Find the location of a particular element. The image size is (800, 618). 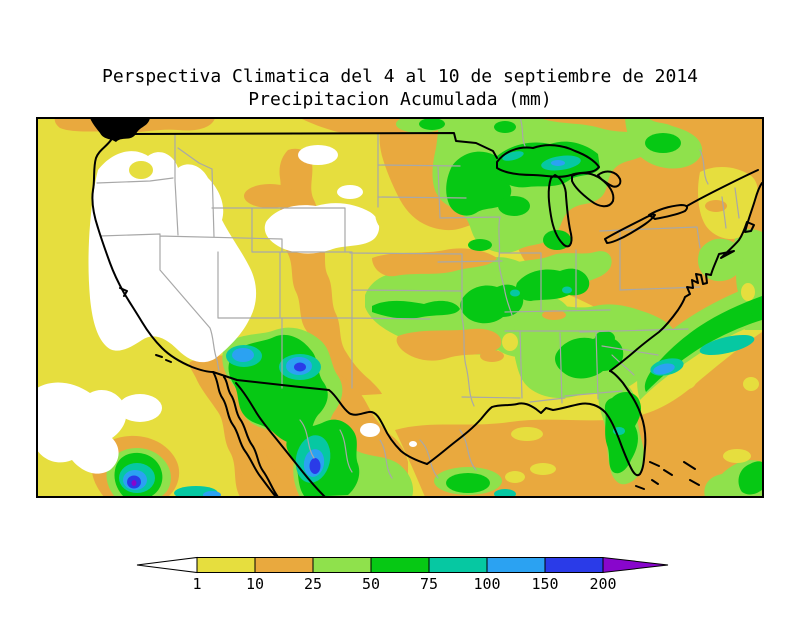

fill-yellow-gulf2 is located at coordinates (543, 469).